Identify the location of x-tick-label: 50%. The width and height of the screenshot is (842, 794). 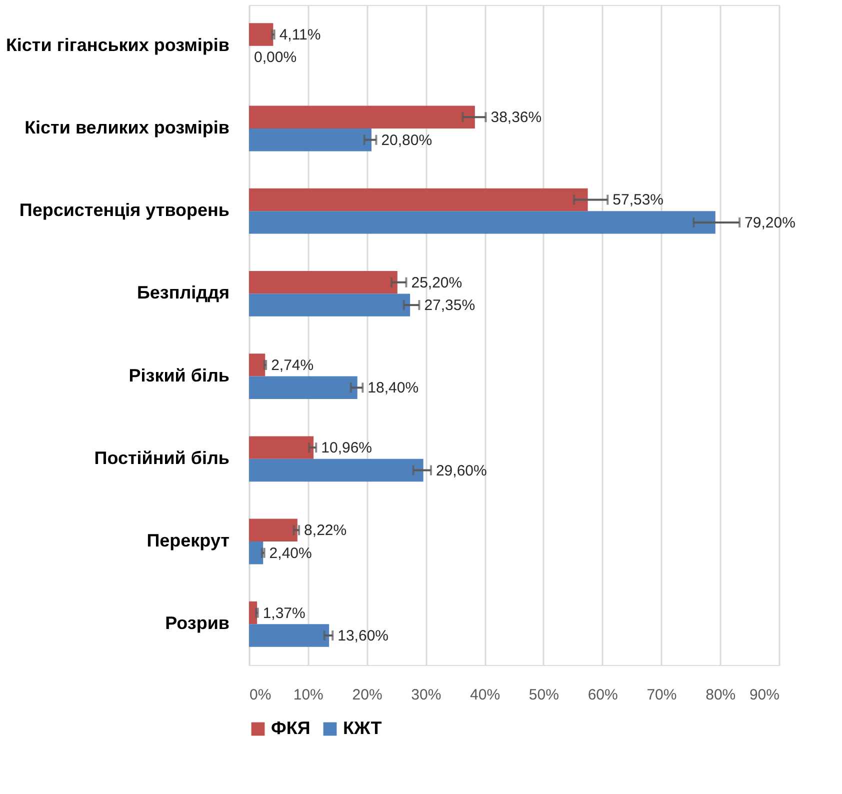
(543, 695).